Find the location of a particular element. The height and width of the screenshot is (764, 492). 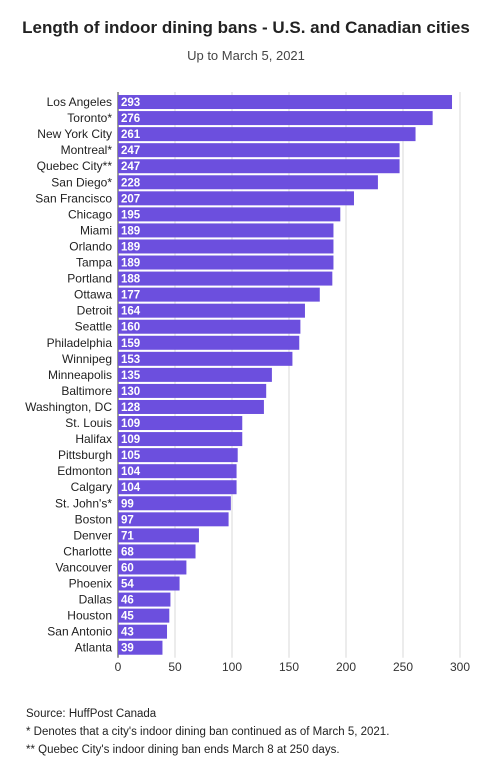

category-label: Vancouver is located at coordinates (84, 567).